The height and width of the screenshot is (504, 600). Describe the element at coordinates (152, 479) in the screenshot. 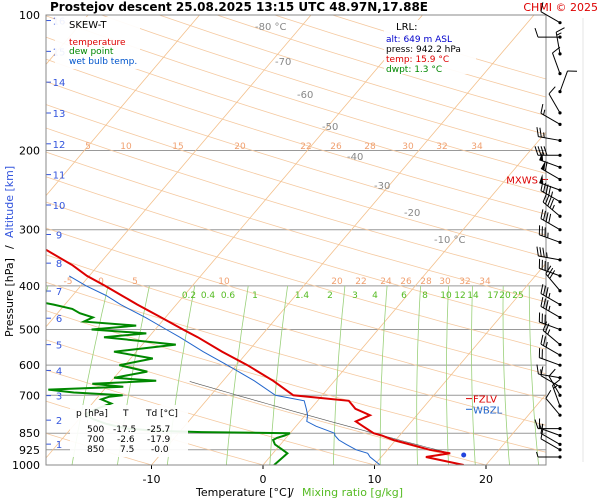

I see `temperature-tick-label: -10` at that location.